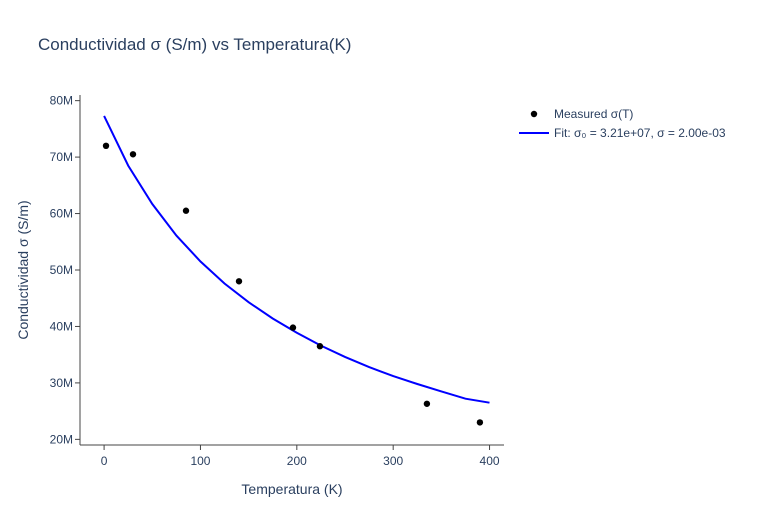 This screenshot has width=777, height=525. What do you see at coordinates (61, 383) in the screenshot?
I see `y-tick-label: 30M` at bounding box center [61, 383].